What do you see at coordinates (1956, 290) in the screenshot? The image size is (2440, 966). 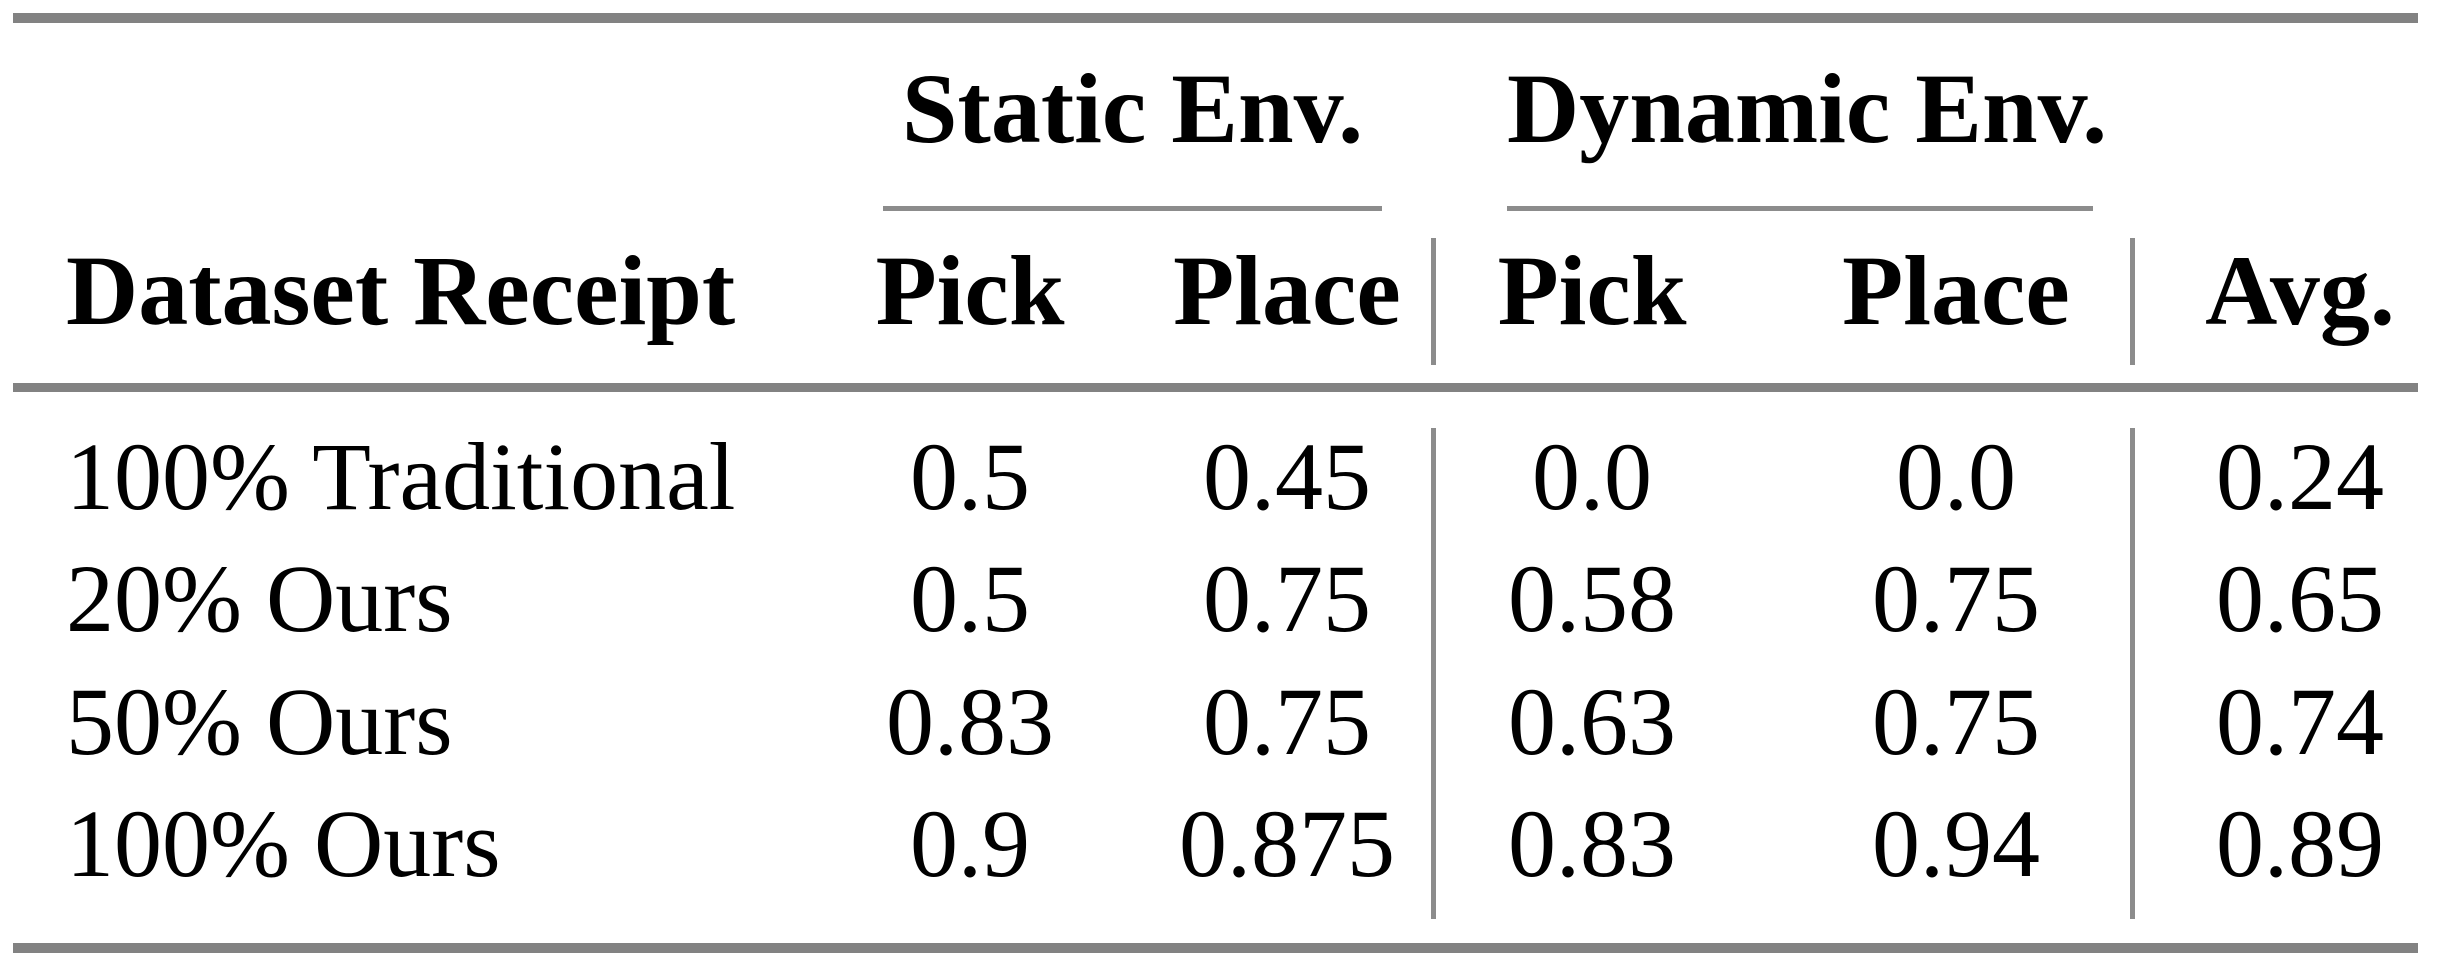 I see `column-header-dynamic-place: Place` at bounding box center [1956, 290].